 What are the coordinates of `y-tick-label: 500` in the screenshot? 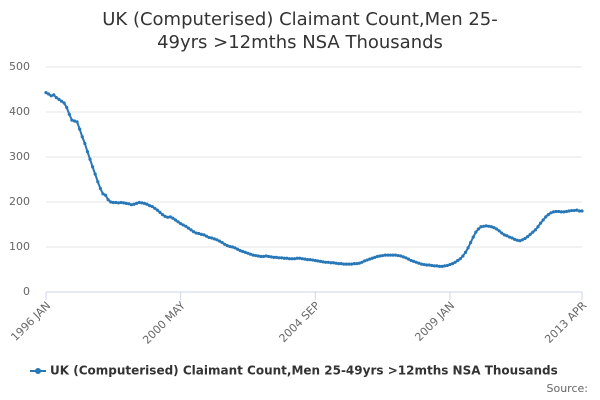 It's located at (19, 66).